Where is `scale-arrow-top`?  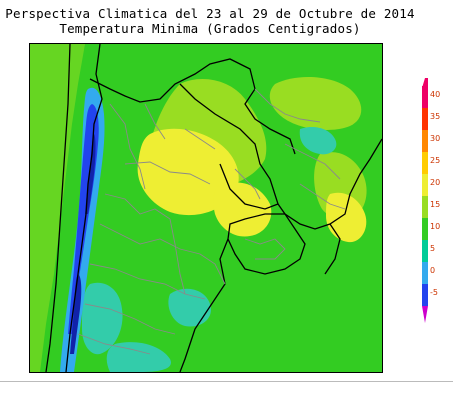
scale-arrow-top is located at coordinates (425, 83).